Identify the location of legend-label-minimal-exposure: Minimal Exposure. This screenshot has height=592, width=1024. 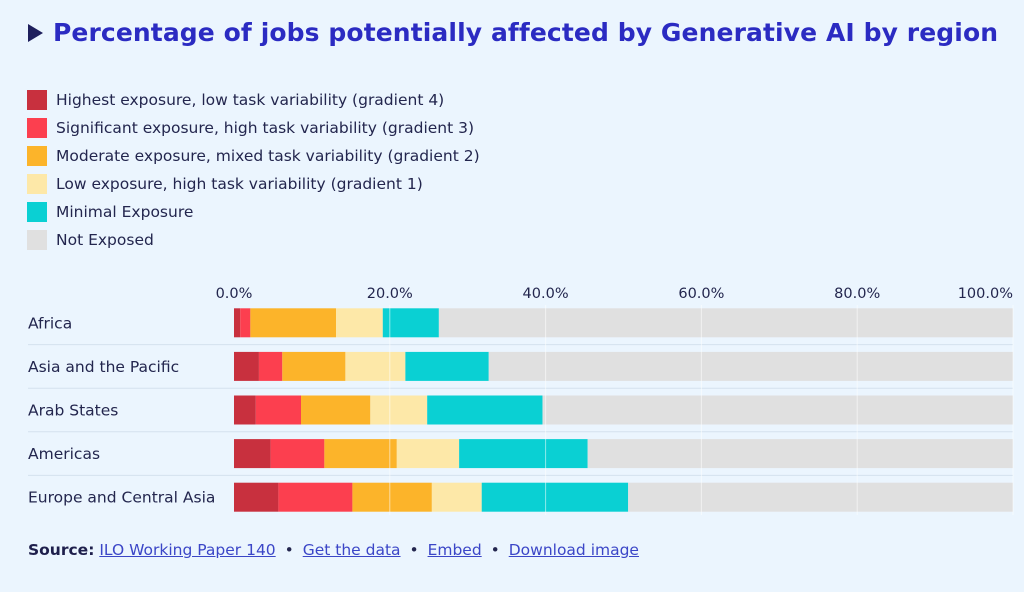
(125, 212).